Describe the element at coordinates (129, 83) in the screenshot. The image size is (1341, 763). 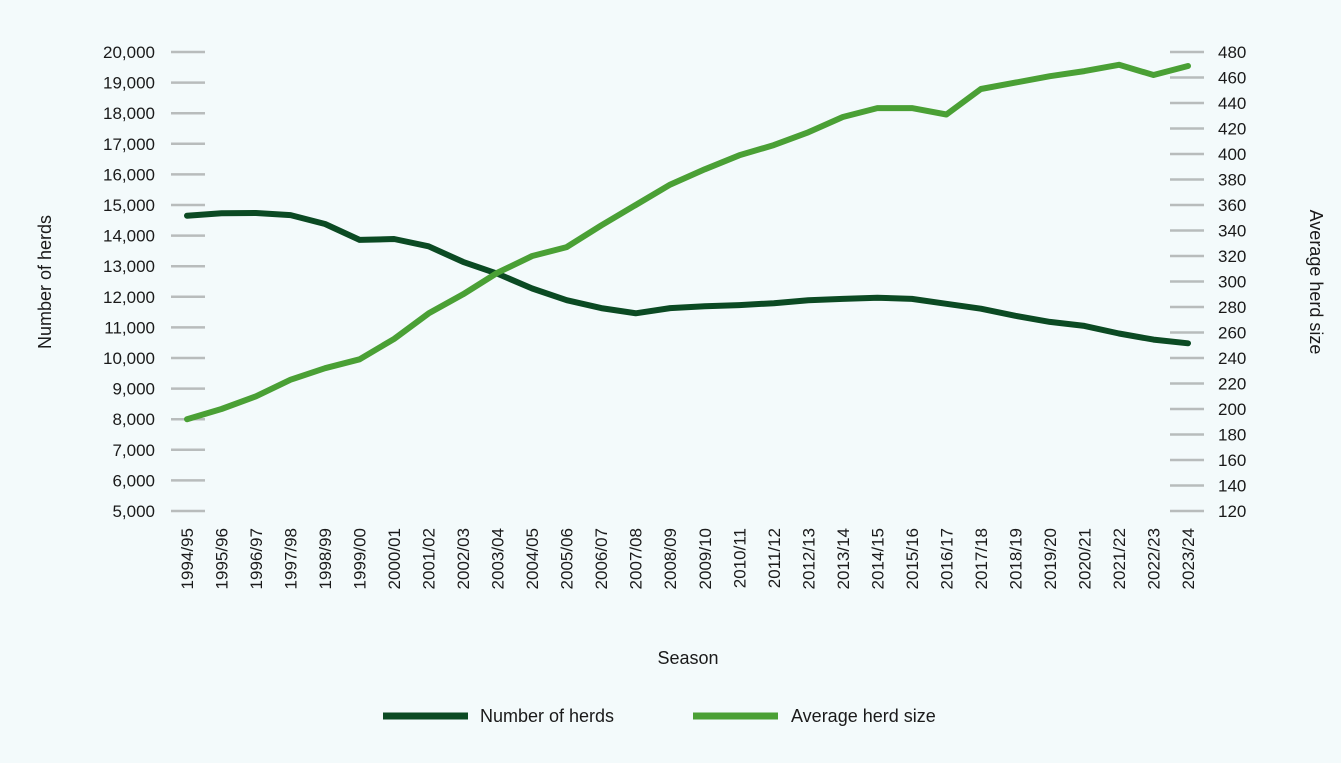
I see `left-axis-tick-label: 19,000` at that location.